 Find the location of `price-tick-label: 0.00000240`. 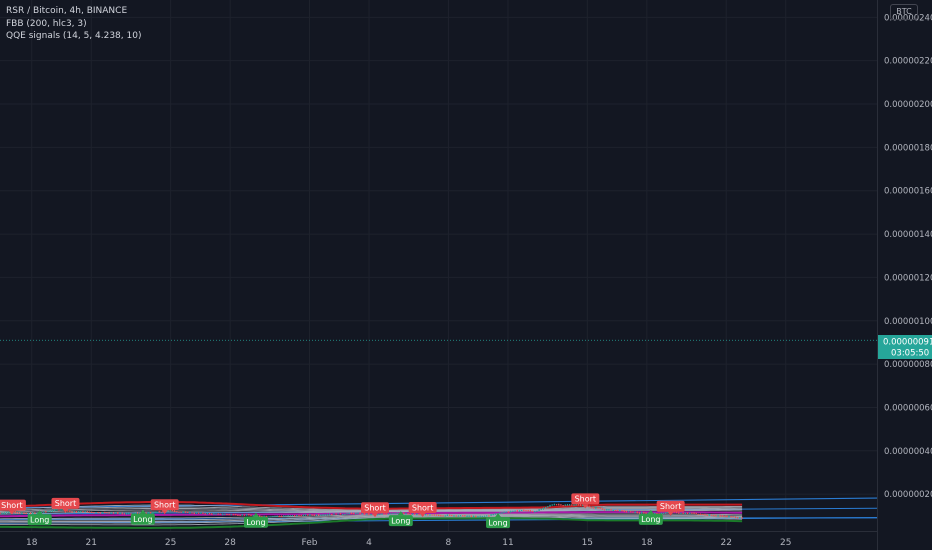

price-tick-label: 0.00000240 is located at coordinates (908, 18).